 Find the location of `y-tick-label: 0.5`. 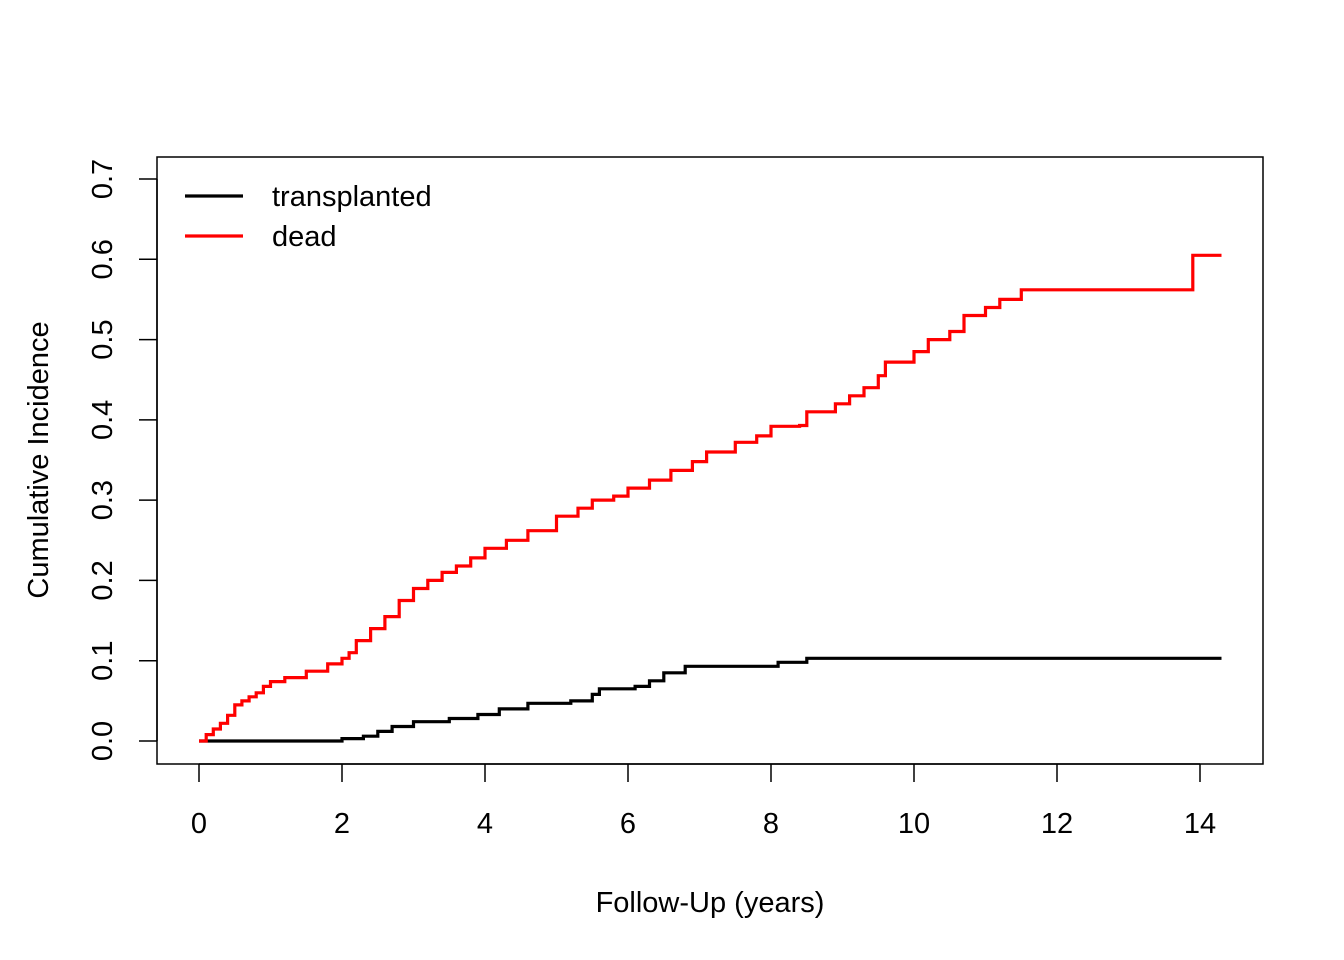

y-tick-label: 0.5 is located at coordinates (103, 339).